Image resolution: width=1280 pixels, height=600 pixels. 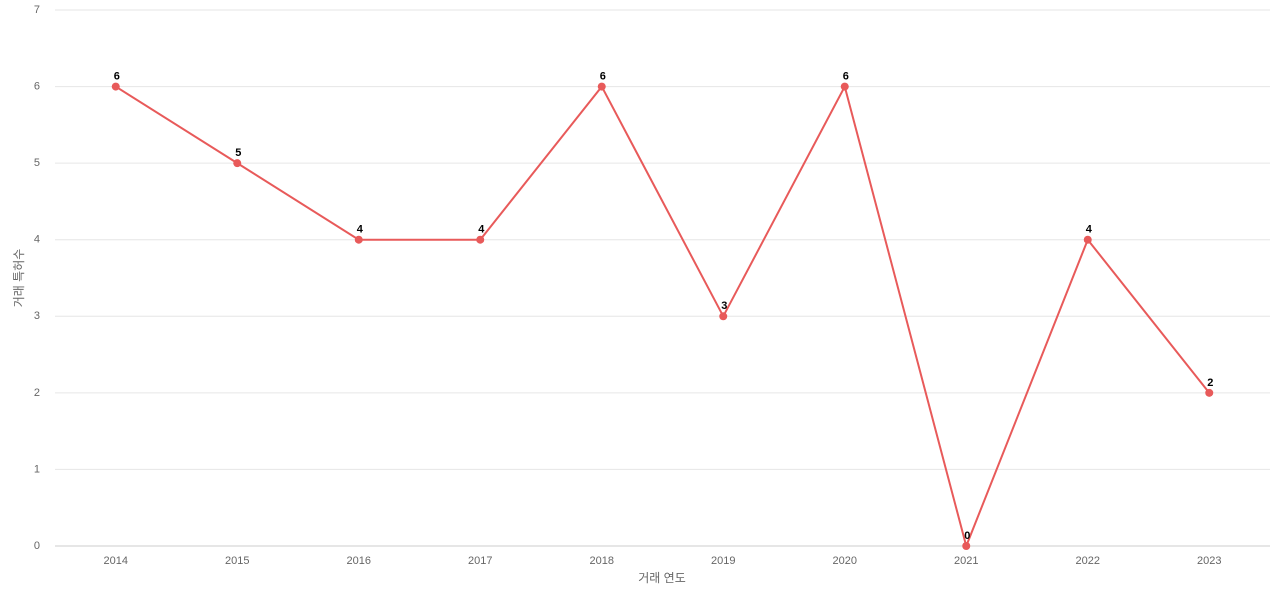 I want to click on data-label: 0, so click(x=967, y=536).